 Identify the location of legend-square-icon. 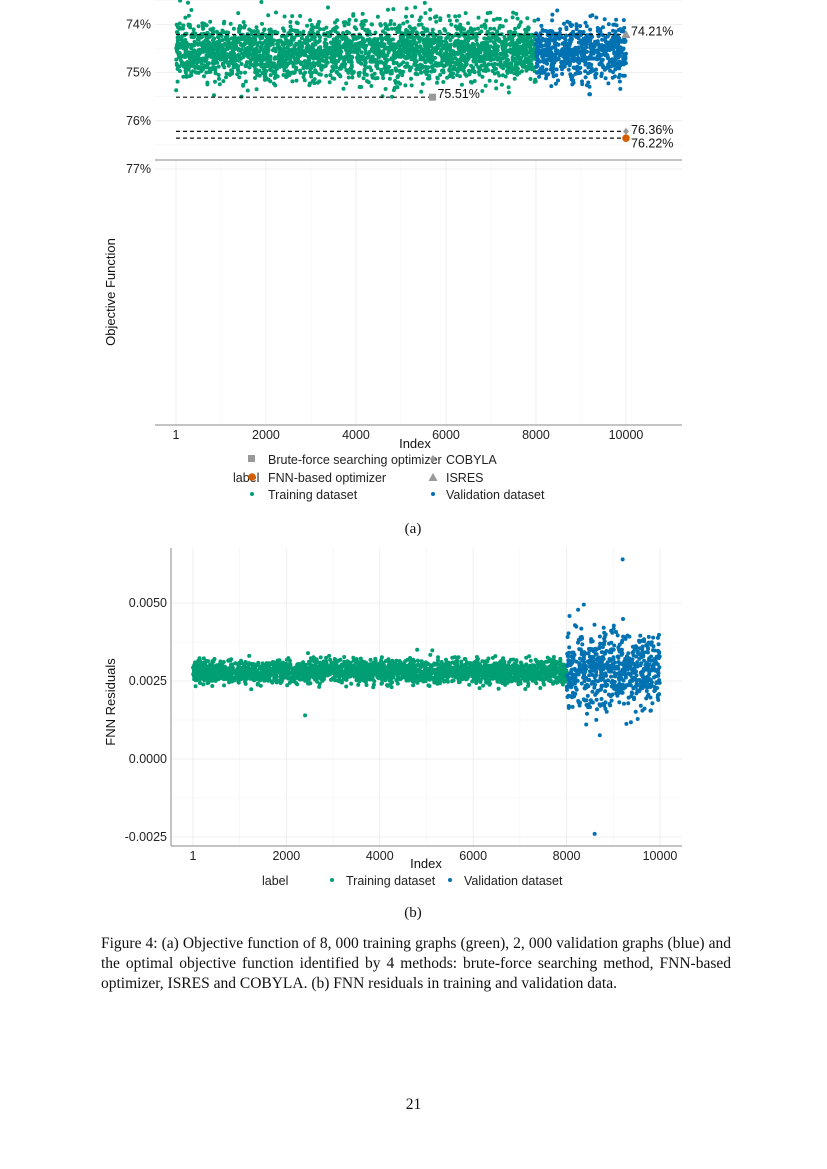
(251, 458).